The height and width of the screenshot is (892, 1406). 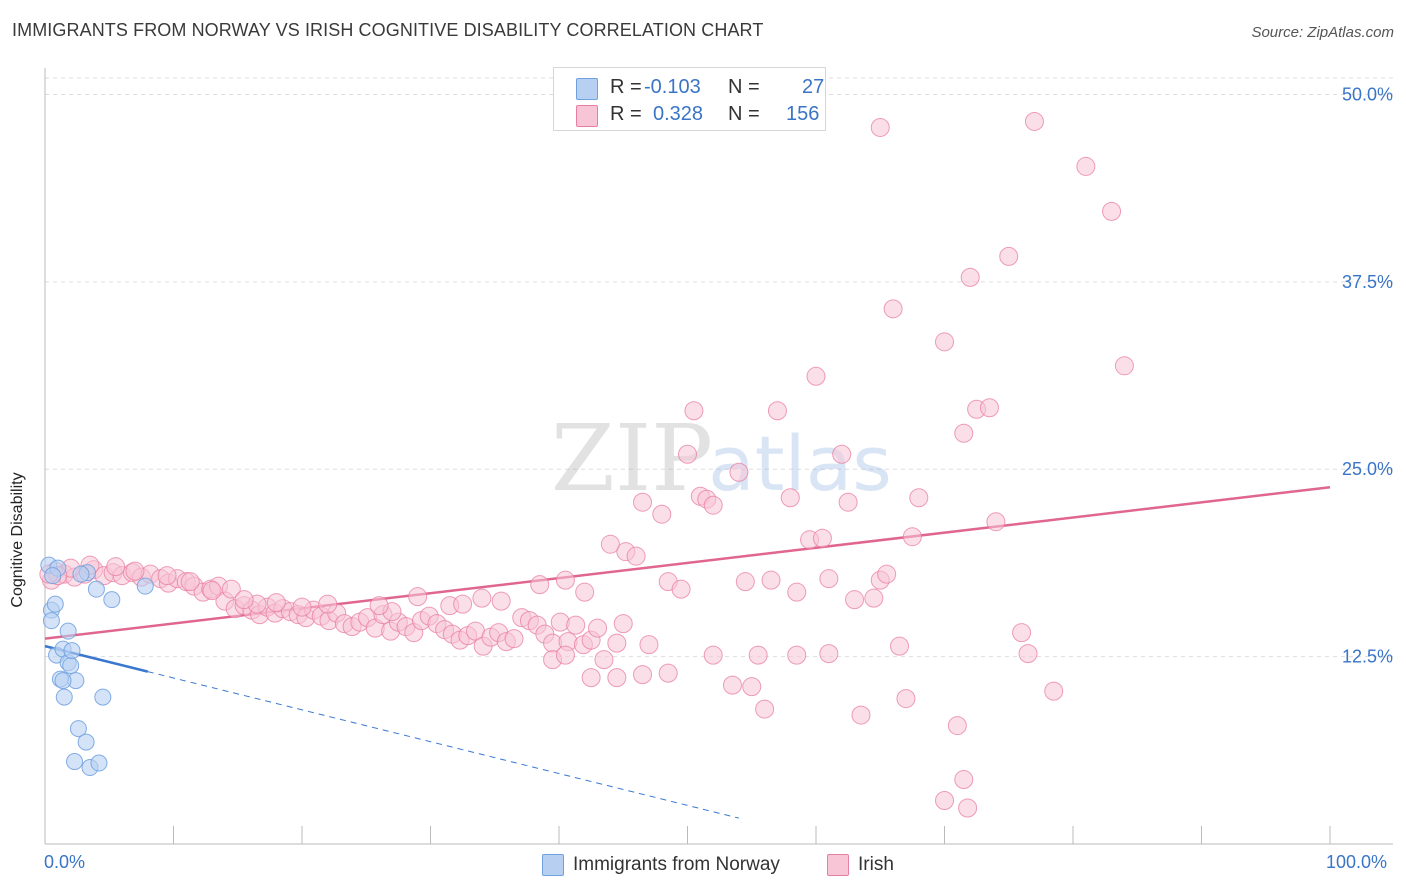 What do you see at coordinates (1357, 862) in the screenshot?
I see `x-tick-label-max: 100.0%` at bounding box center [1357, 862].